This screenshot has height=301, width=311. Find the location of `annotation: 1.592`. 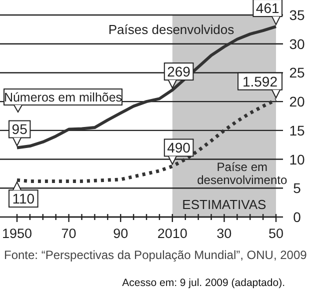

annotation: 1.592 is located at coordinates (260, 81).